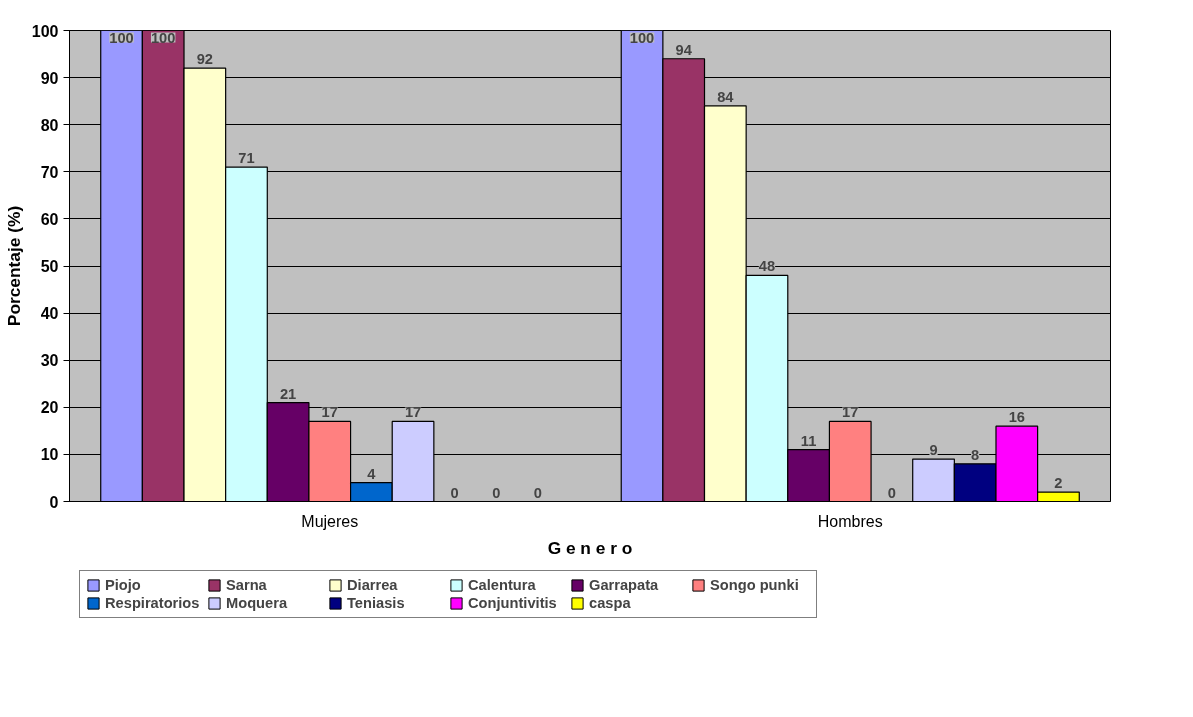 This screenshot has height=717, width=1193. What do you see at coordinates (1016, 417) in the screenshot?
I see `data-label: 16` at bounding box center [1016, 417].